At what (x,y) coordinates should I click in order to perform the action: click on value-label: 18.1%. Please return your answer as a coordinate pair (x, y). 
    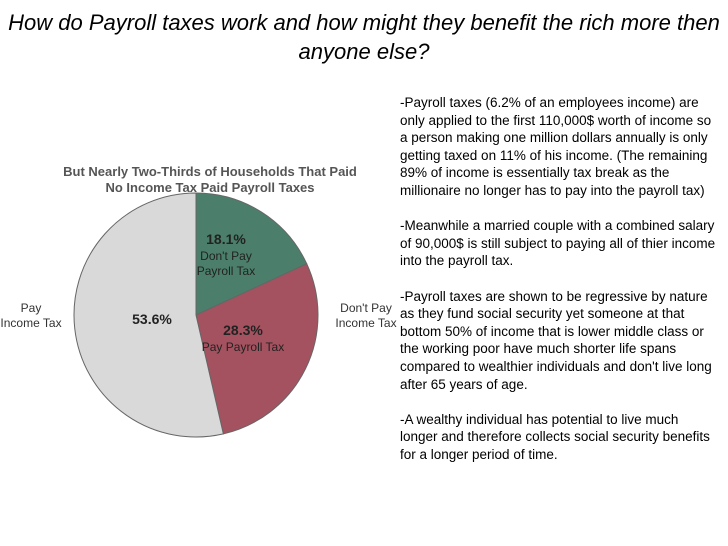
    Looking at the image, I should click on (226, 239).